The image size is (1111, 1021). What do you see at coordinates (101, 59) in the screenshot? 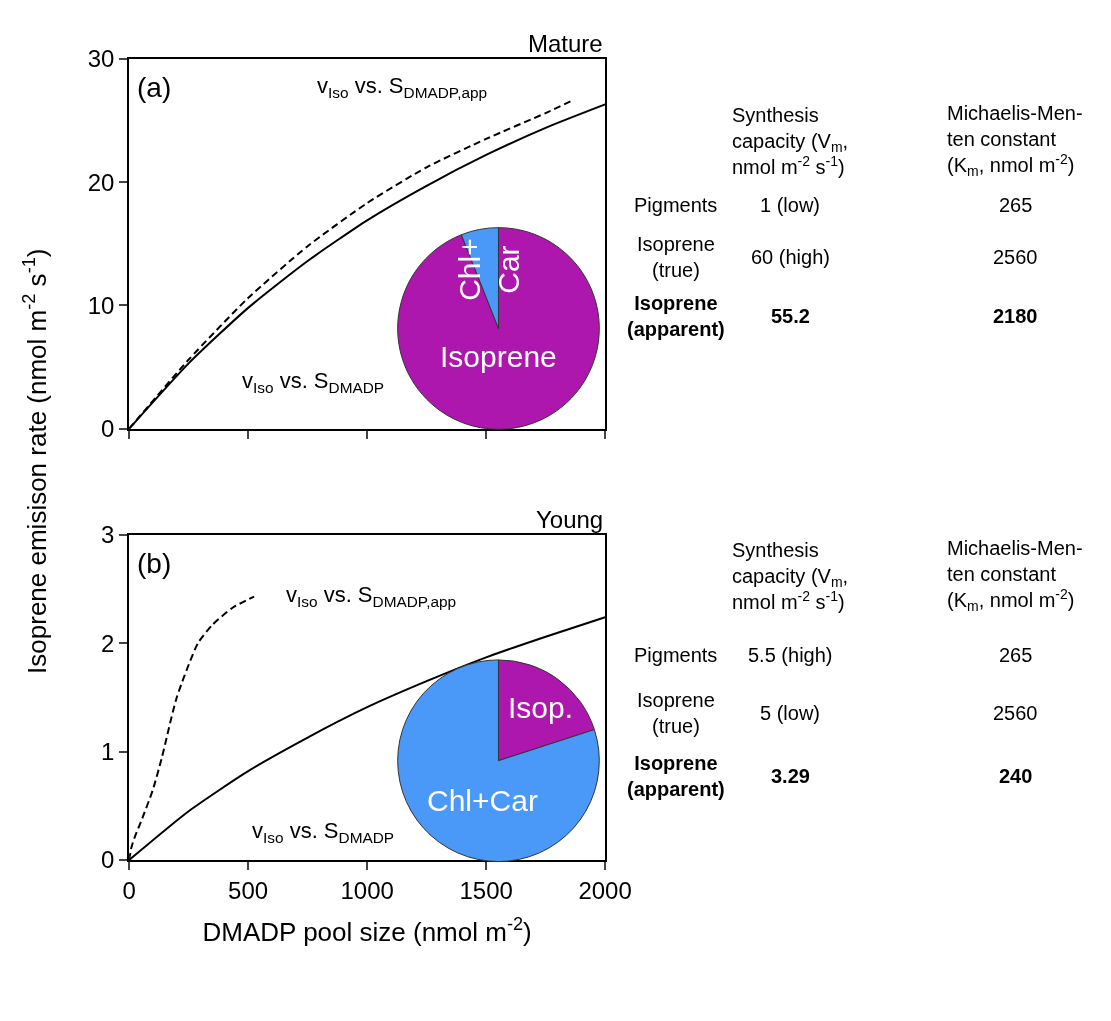
I see `y-tick-label: 30` at bounding box center [101, 59].